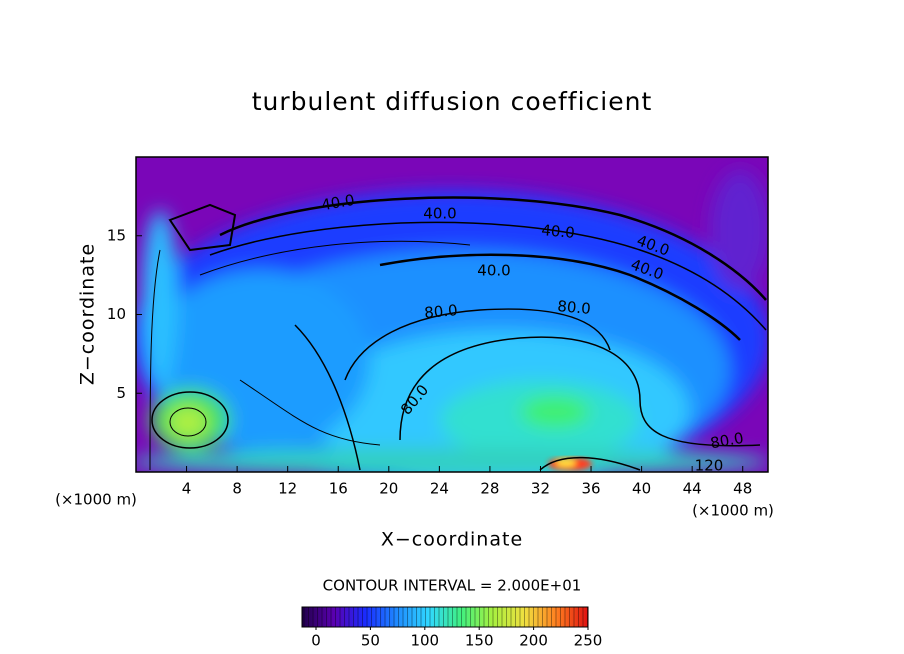 The image size is (904, 654). What do you see at coordinates (590, 489) in the screenshot?
I see `x-tick-label: 36` at bounding box center [590, 489].